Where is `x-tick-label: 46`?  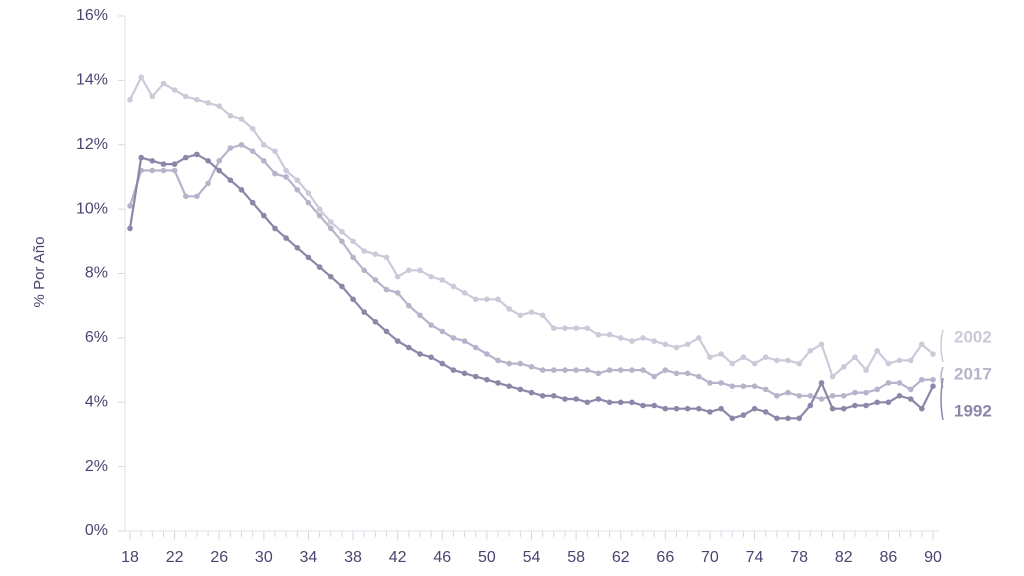
x-tick-label: 46 is located at coordinates (442, 557).